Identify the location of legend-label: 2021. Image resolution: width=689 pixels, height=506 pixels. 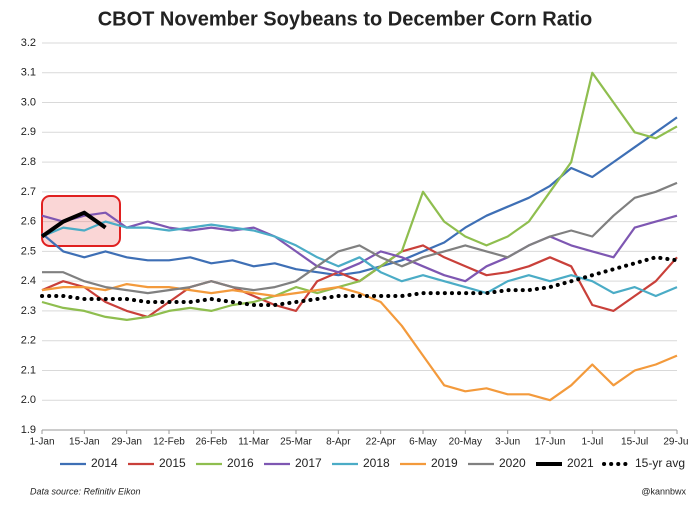
(580, 463).